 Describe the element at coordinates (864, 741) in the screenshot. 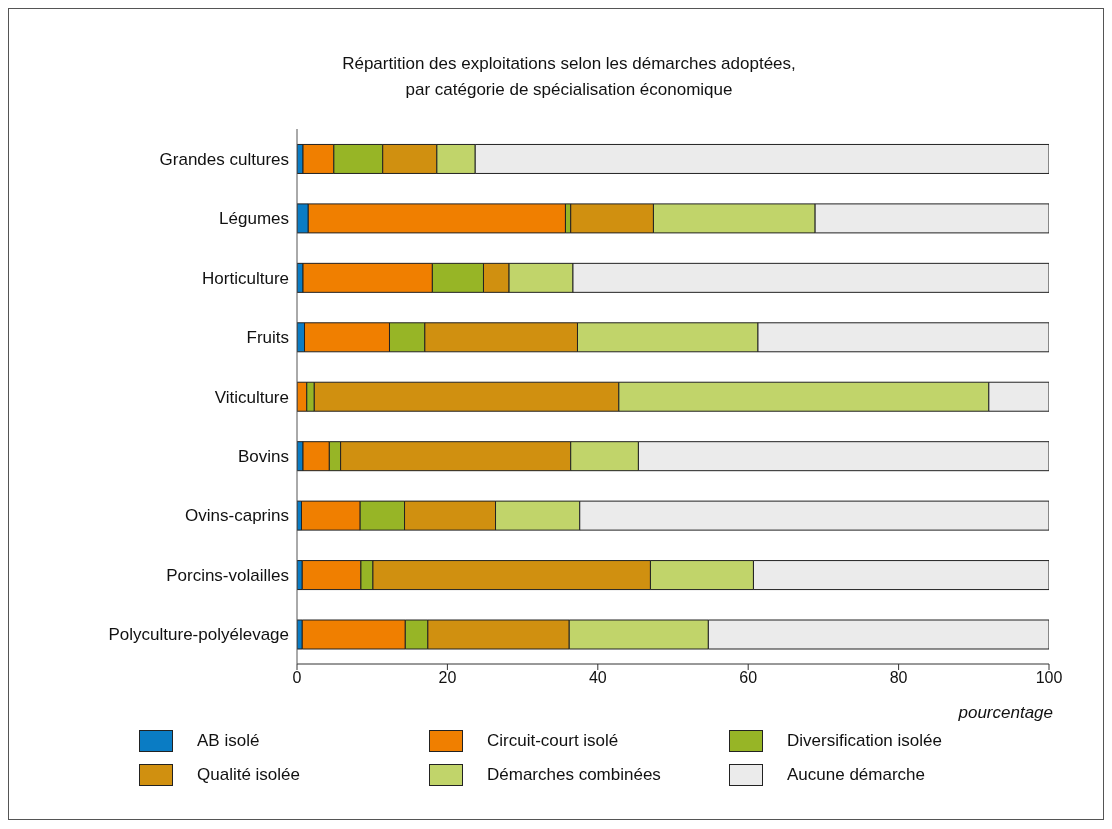

I see `legend-label: Diversification isolée` at that location.